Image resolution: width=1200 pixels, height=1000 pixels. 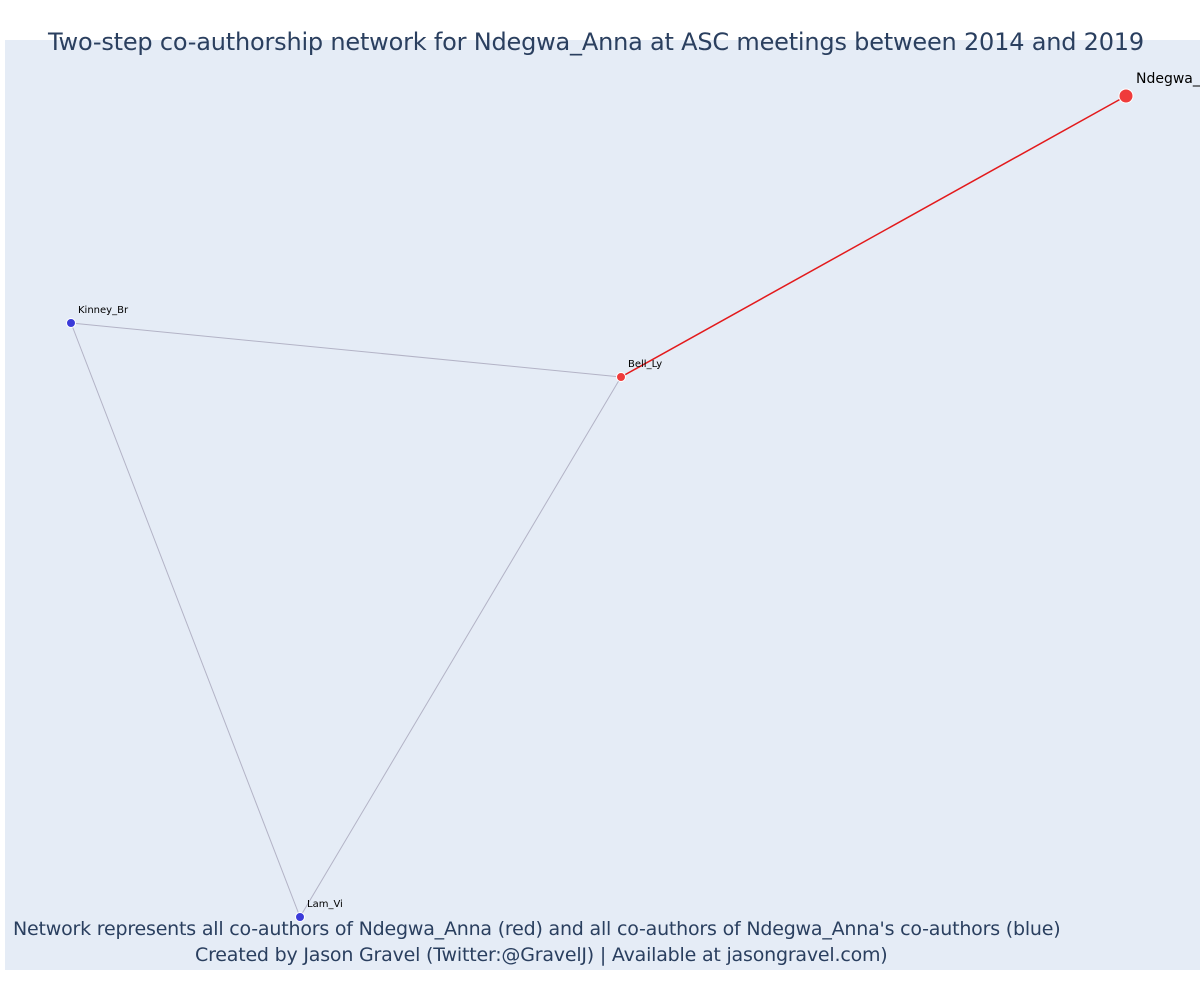 What do you see at coordinates (103, 310) in the screenshot?
I see `node-label-kinney-br: Kinney_Br` at bounding box center [103, 310].